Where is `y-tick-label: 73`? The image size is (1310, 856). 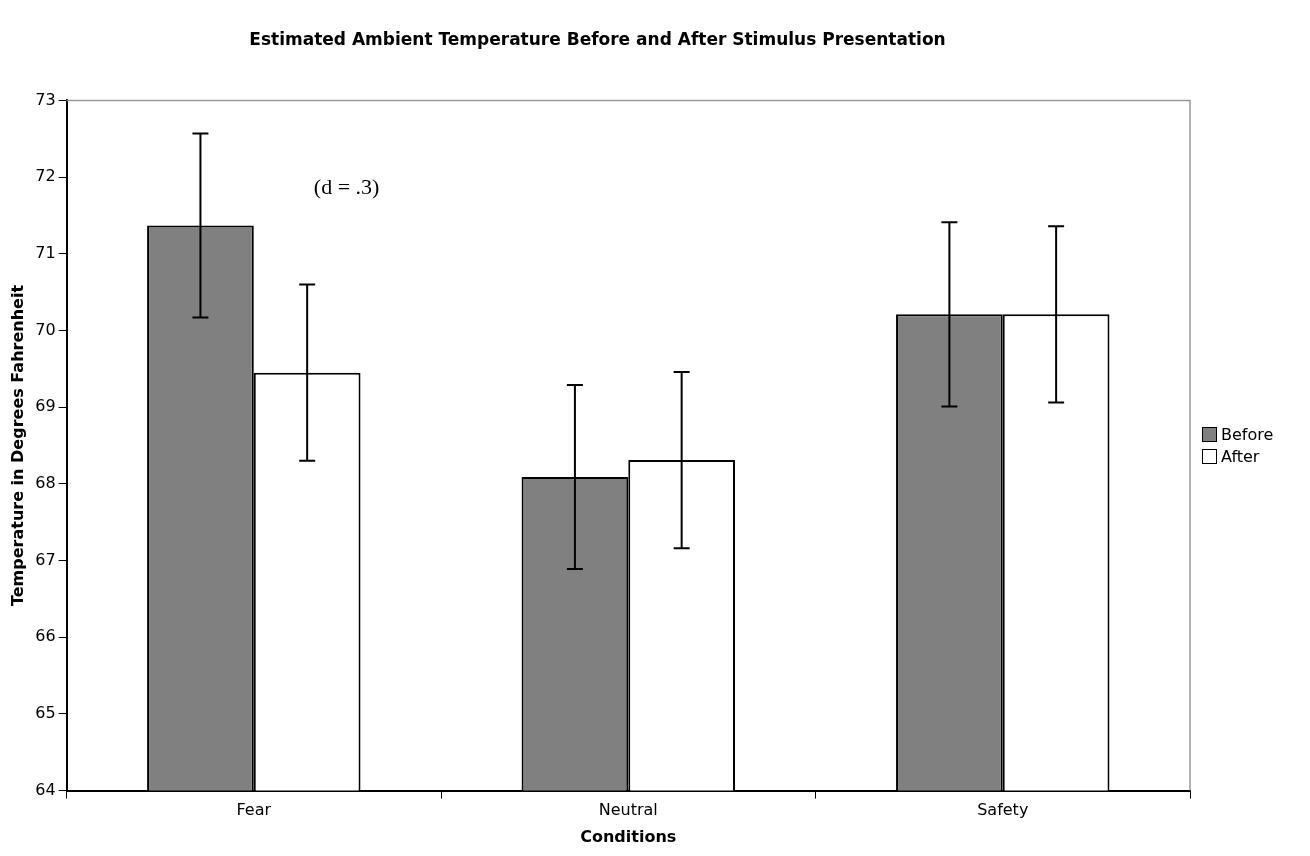
y-tick-label: 73 is located at coordinates (45, 99).